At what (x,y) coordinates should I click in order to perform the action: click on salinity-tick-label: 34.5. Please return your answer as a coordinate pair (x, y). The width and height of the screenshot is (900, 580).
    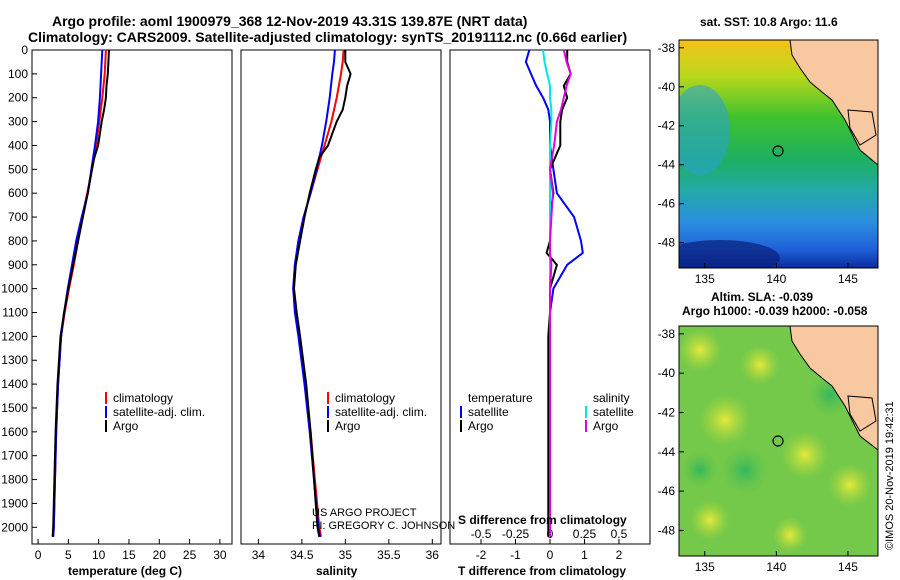
    Looking at the image, I should click on (302, 555).